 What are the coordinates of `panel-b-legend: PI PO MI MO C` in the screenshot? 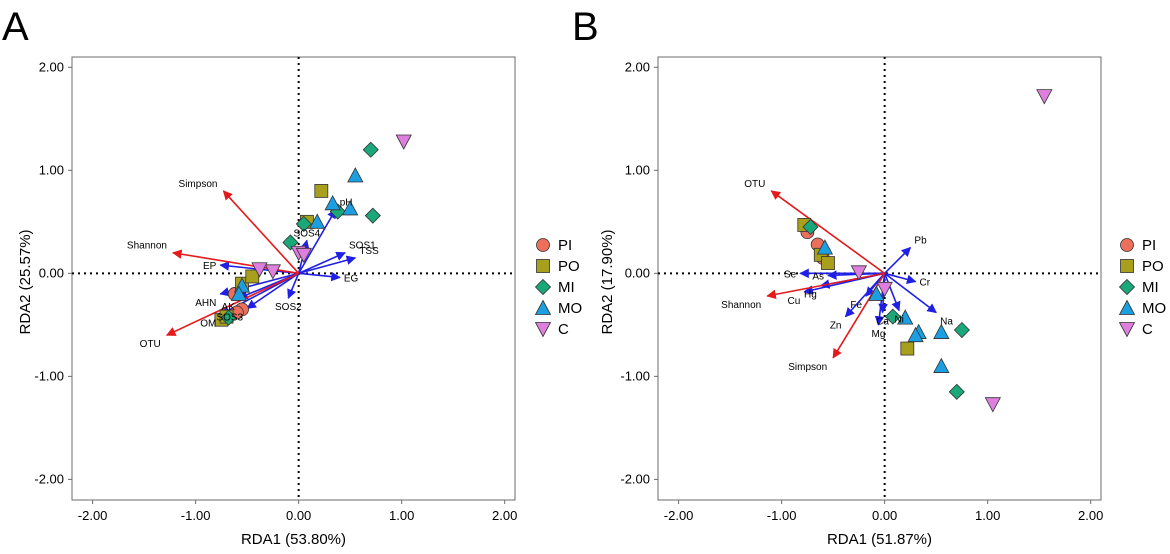 It's located at (1142, 287).